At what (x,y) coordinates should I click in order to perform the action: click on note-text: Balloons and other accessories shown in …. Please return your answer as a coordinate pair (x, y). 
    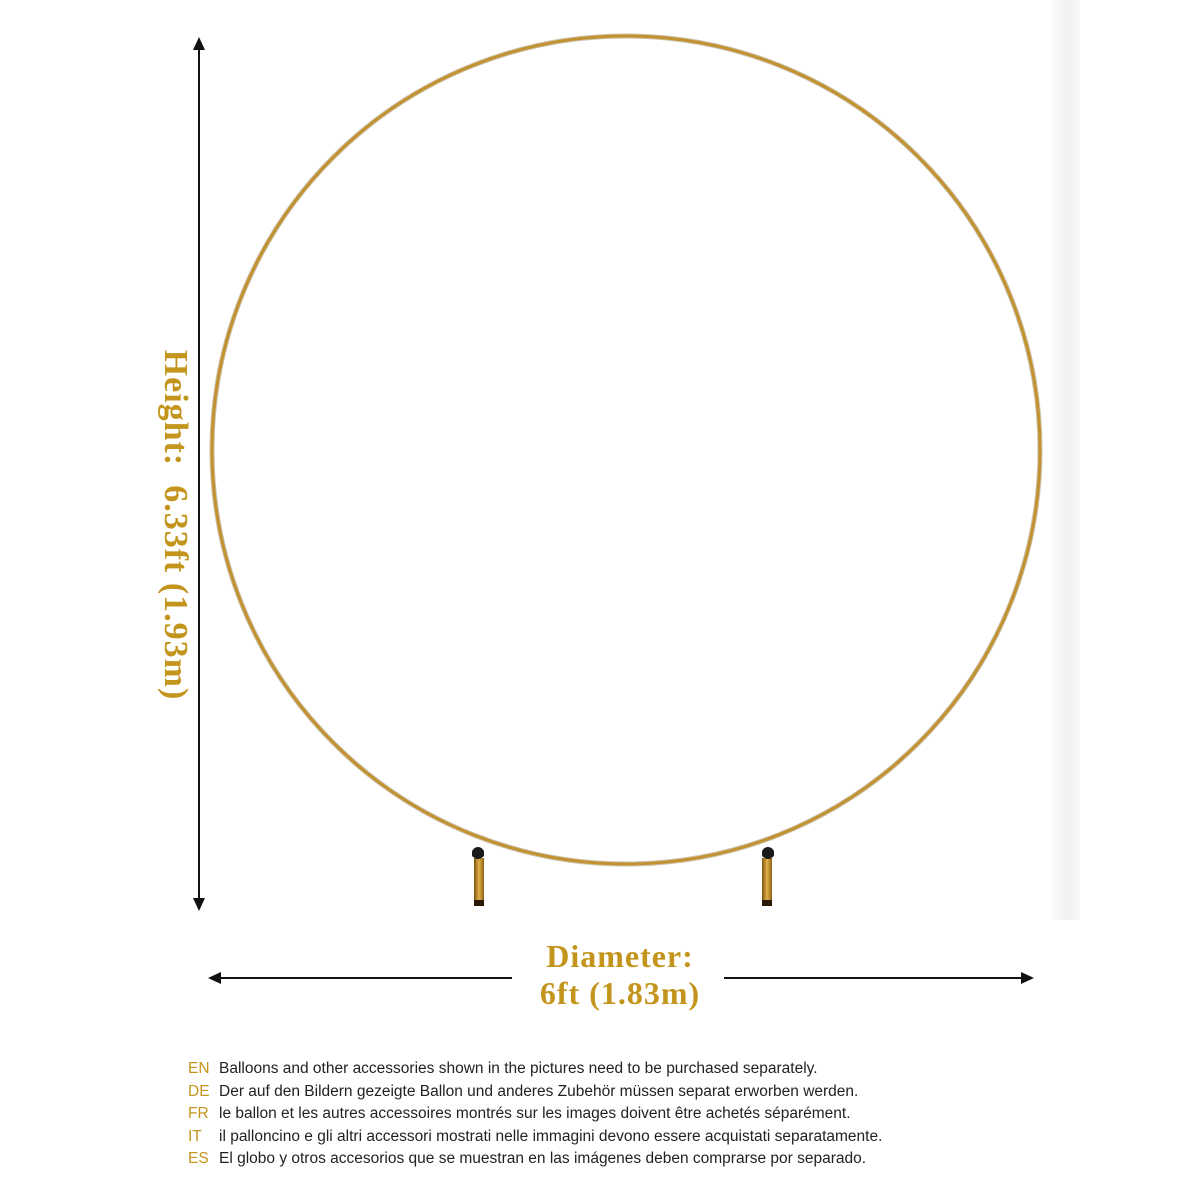
    Looking at the image, I should click on (518, 1068).